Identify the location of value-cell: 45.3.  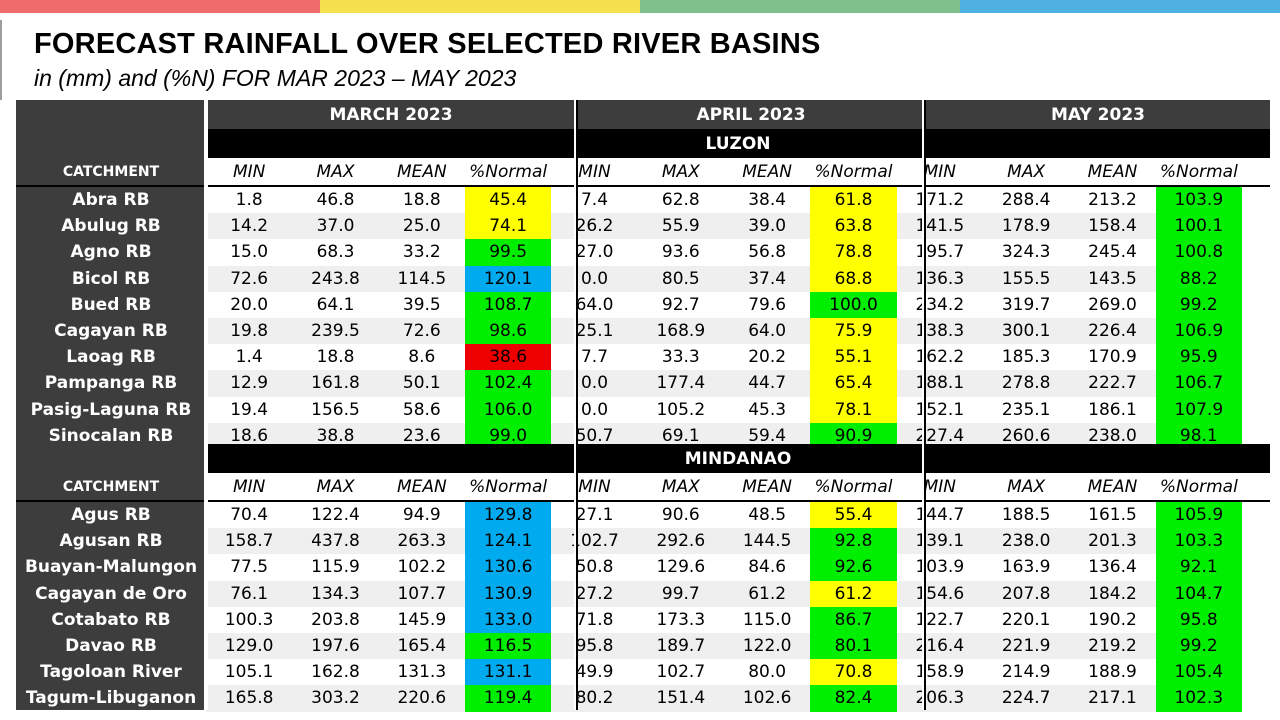
(767, 409).